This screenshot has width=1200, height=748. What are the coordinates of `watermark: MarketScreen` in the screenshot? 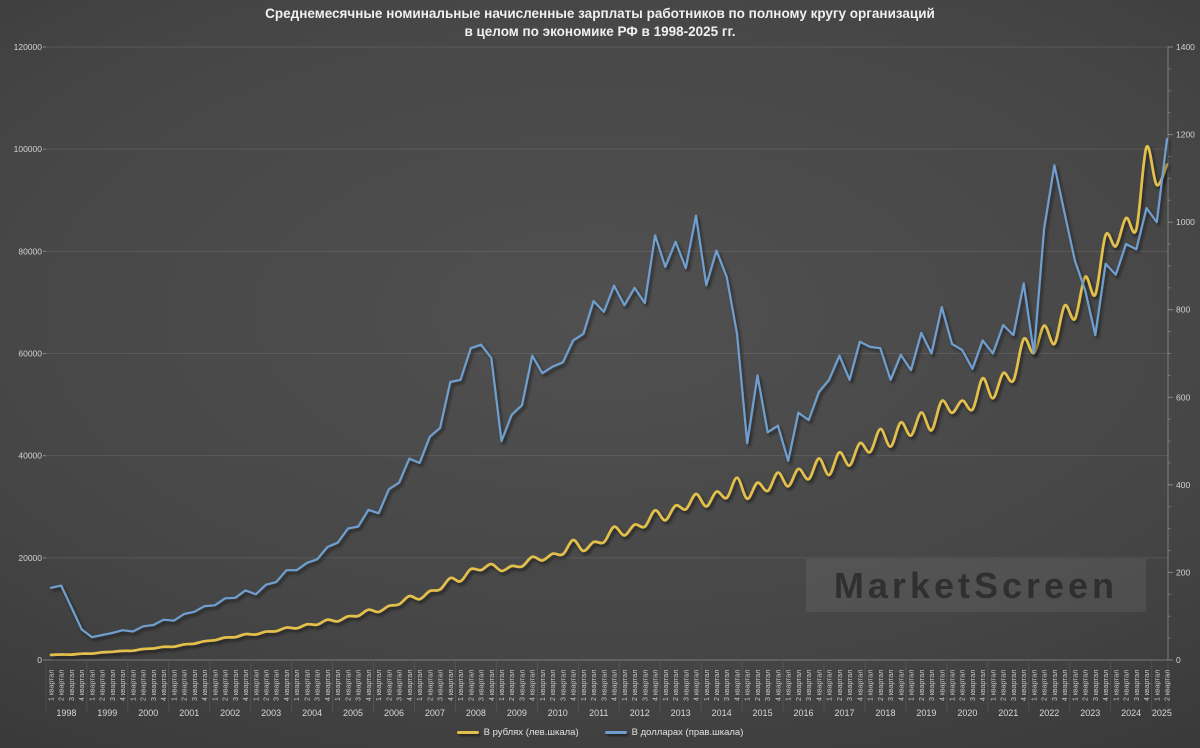 It's located at (976, 585).